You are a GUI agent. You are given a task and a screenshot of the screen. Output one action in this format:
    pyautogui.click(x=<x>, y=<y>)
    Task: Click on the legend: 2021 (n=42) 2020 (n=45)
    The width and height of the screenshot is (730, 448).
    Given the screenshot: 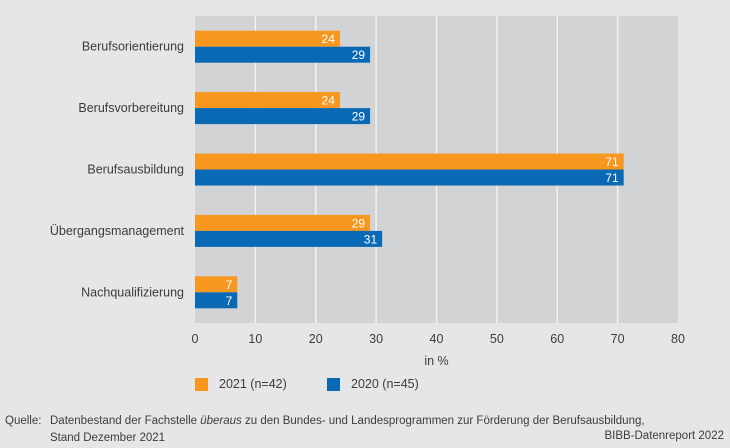 What is the action you would take?
    pyautogui.click(x=327, y=384)
    